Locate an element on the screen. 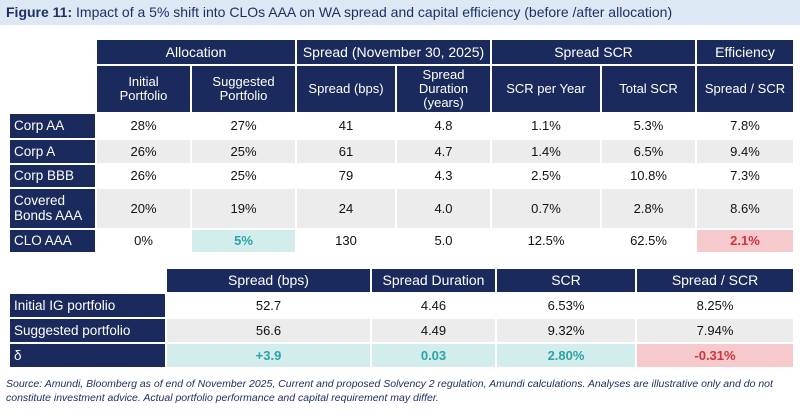  cell: 62.5% is located at coordinates (648, 241).